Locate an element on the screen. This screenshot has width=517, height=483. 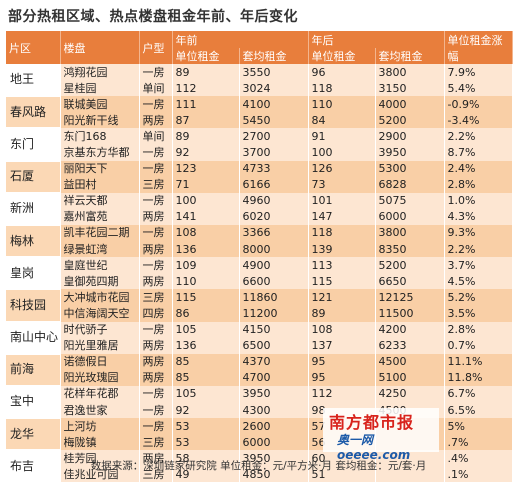
before-avg-rent-cell: 6000 is located at coordinates (274, 442).